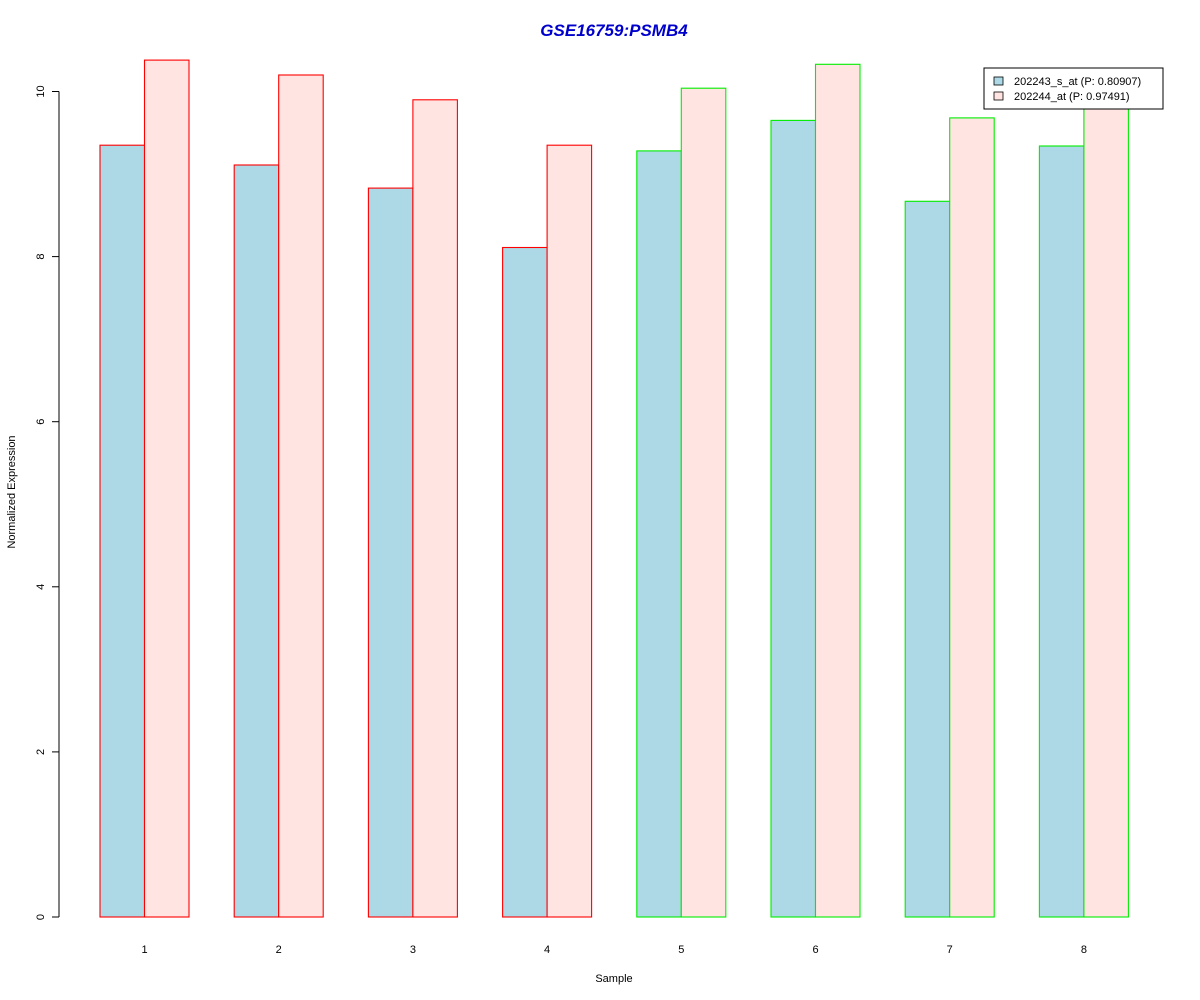  What do you see at coordinates (547, 950) in the screenshot?
I see `x-tick-label-4: 4` at bounding box center [547, 950].